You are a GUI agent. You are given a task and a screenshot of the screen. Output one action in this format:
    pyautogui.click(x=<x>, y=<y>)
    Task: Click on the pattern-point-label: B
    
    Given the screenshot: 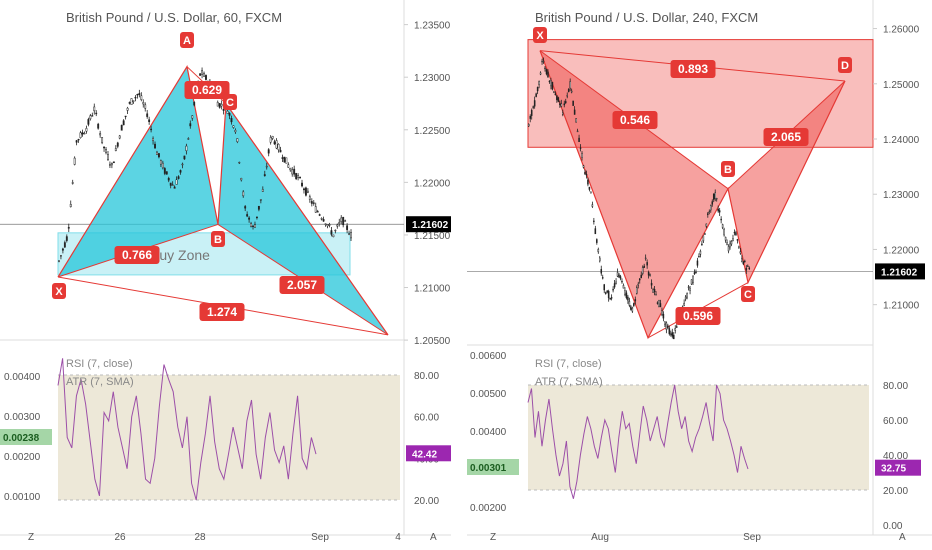 What is the action you would take?
    pyautogui.click(x=218, y=240)
    